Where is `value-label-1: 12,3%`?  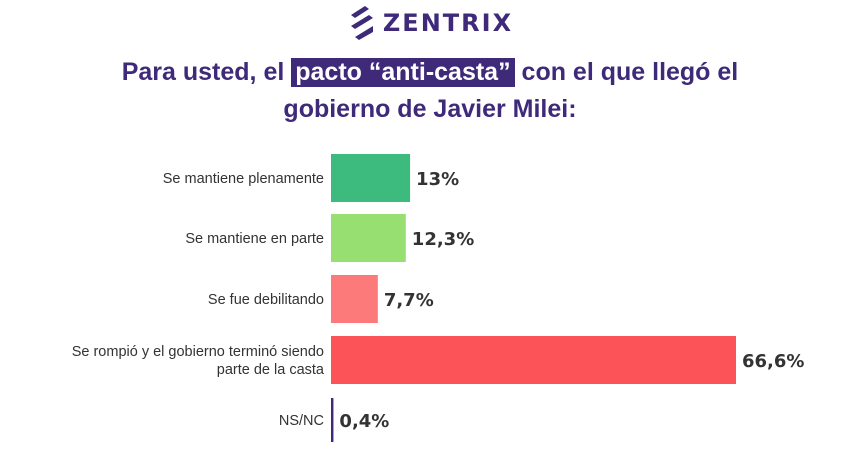 value-label-1: 12,3% is located at coordinates (443, 239).